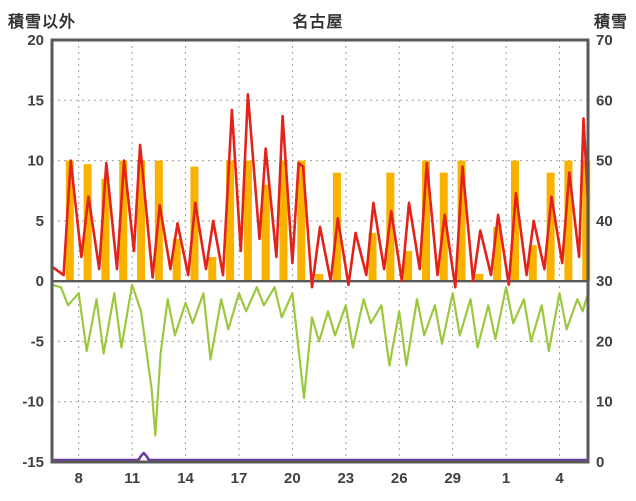 This screenshot has width=636, height=501. I want to click on left-axis-tick-label: -10, so click(33, 402).